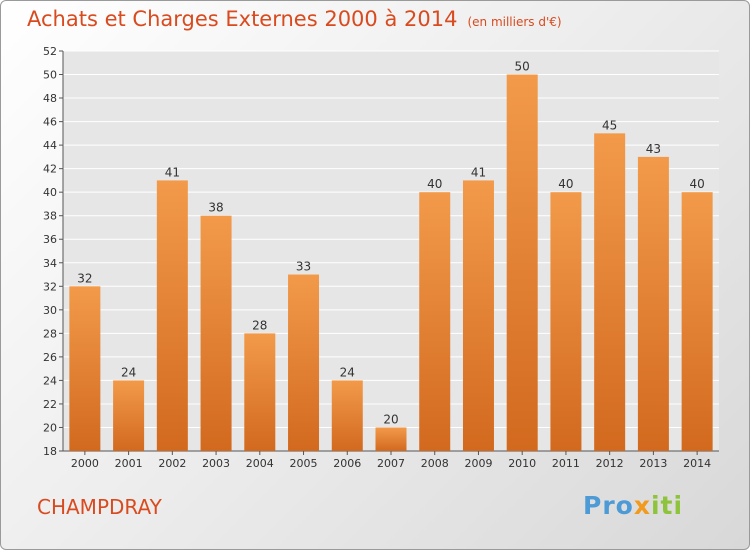 The image size is (750, 550). I want to click on logo-part-3: iti, so click(667, 505).